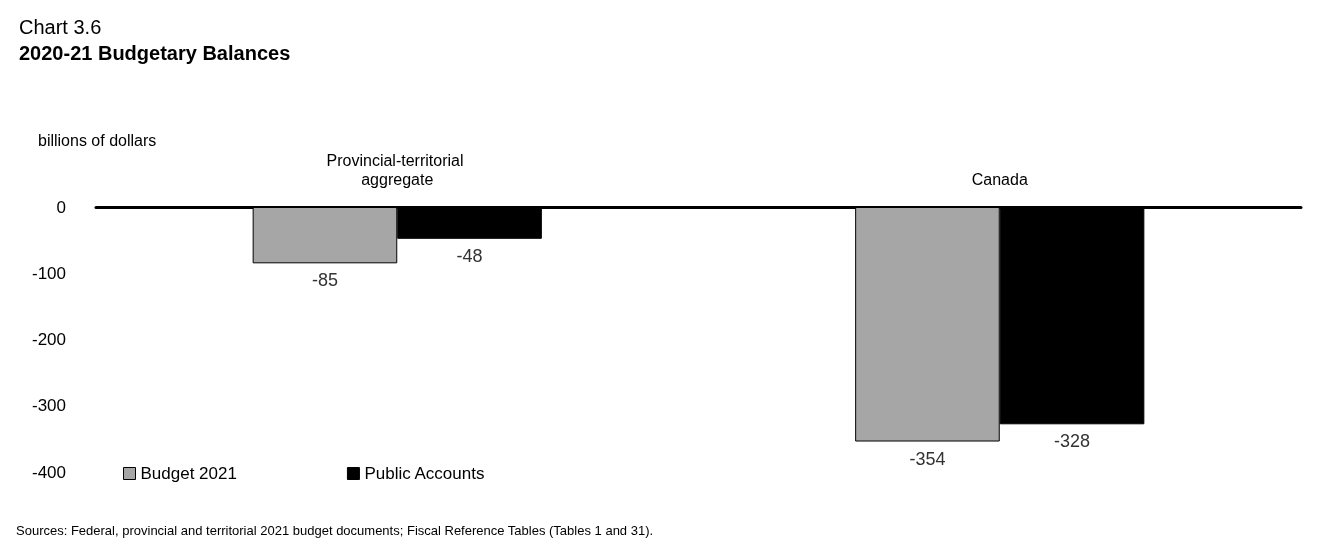 The image size is (1331, 554). What do you see at coordinates (188, 473) in the screenshot?
I see `legend-label: Budget 2021` at bounding box center [188, 473].